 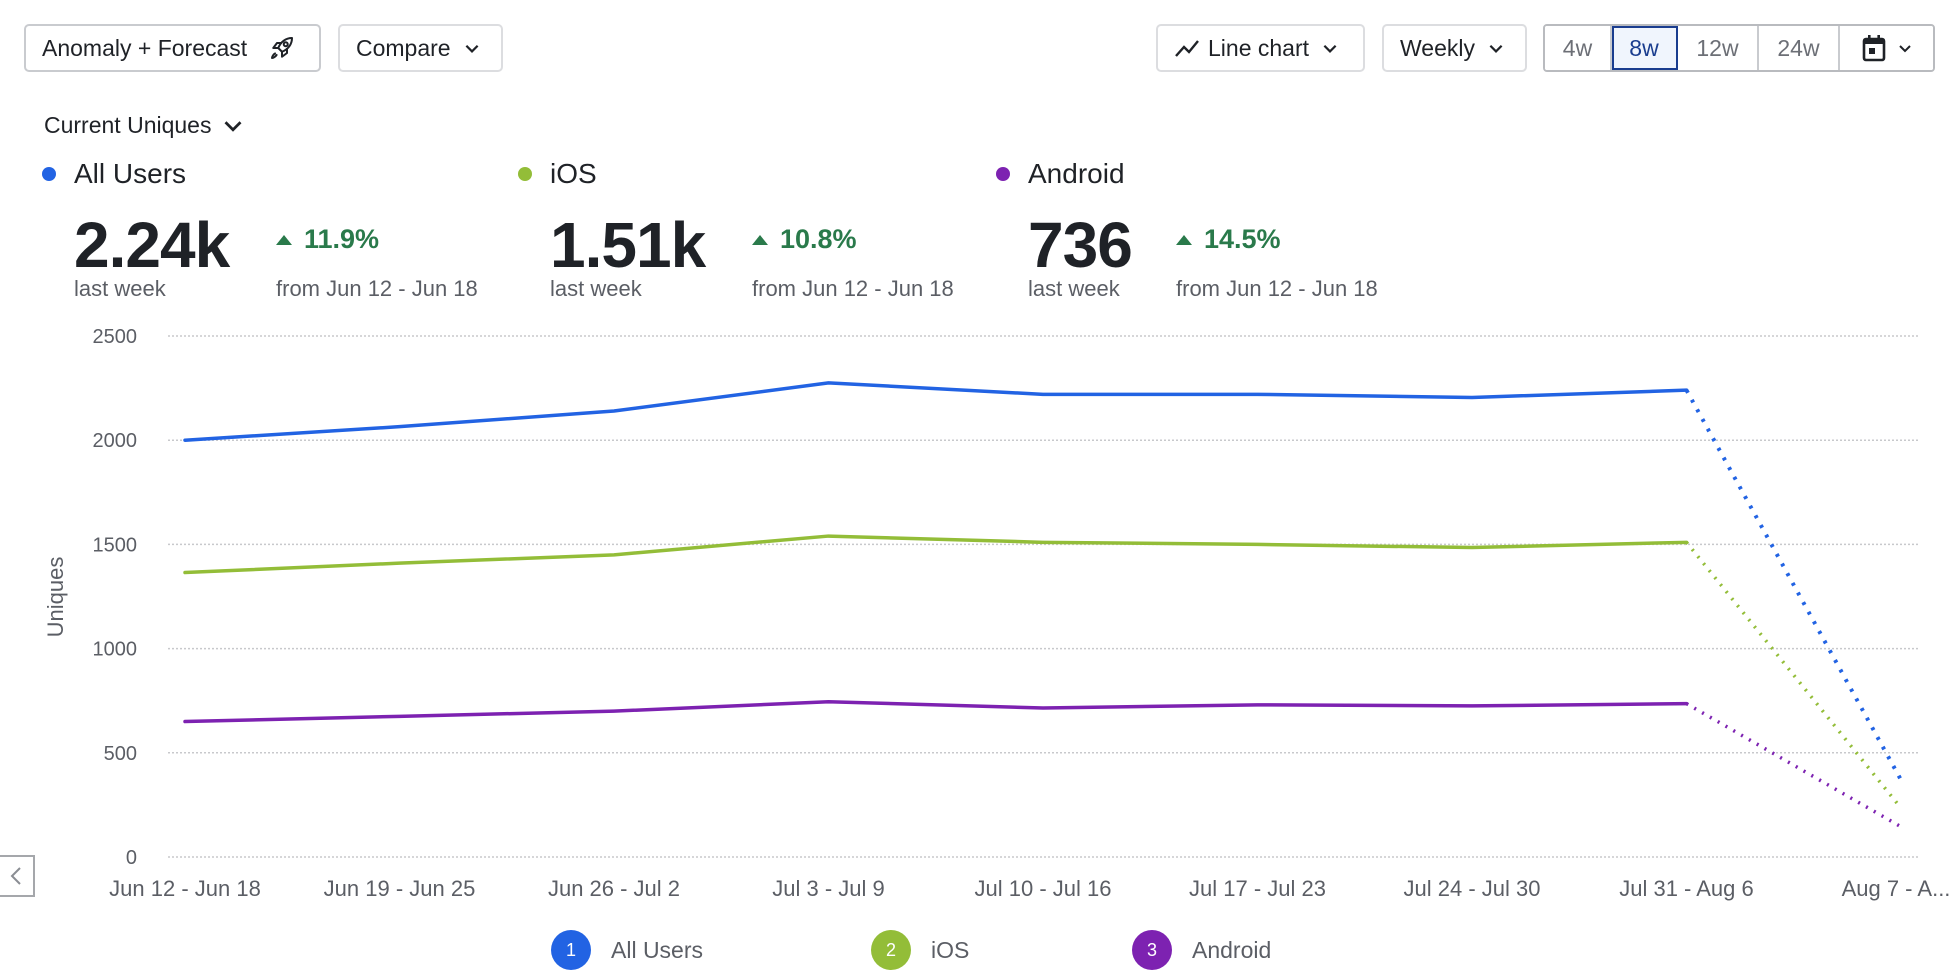 I want to click on legend-badge: 2, so click(x=891, y=950).